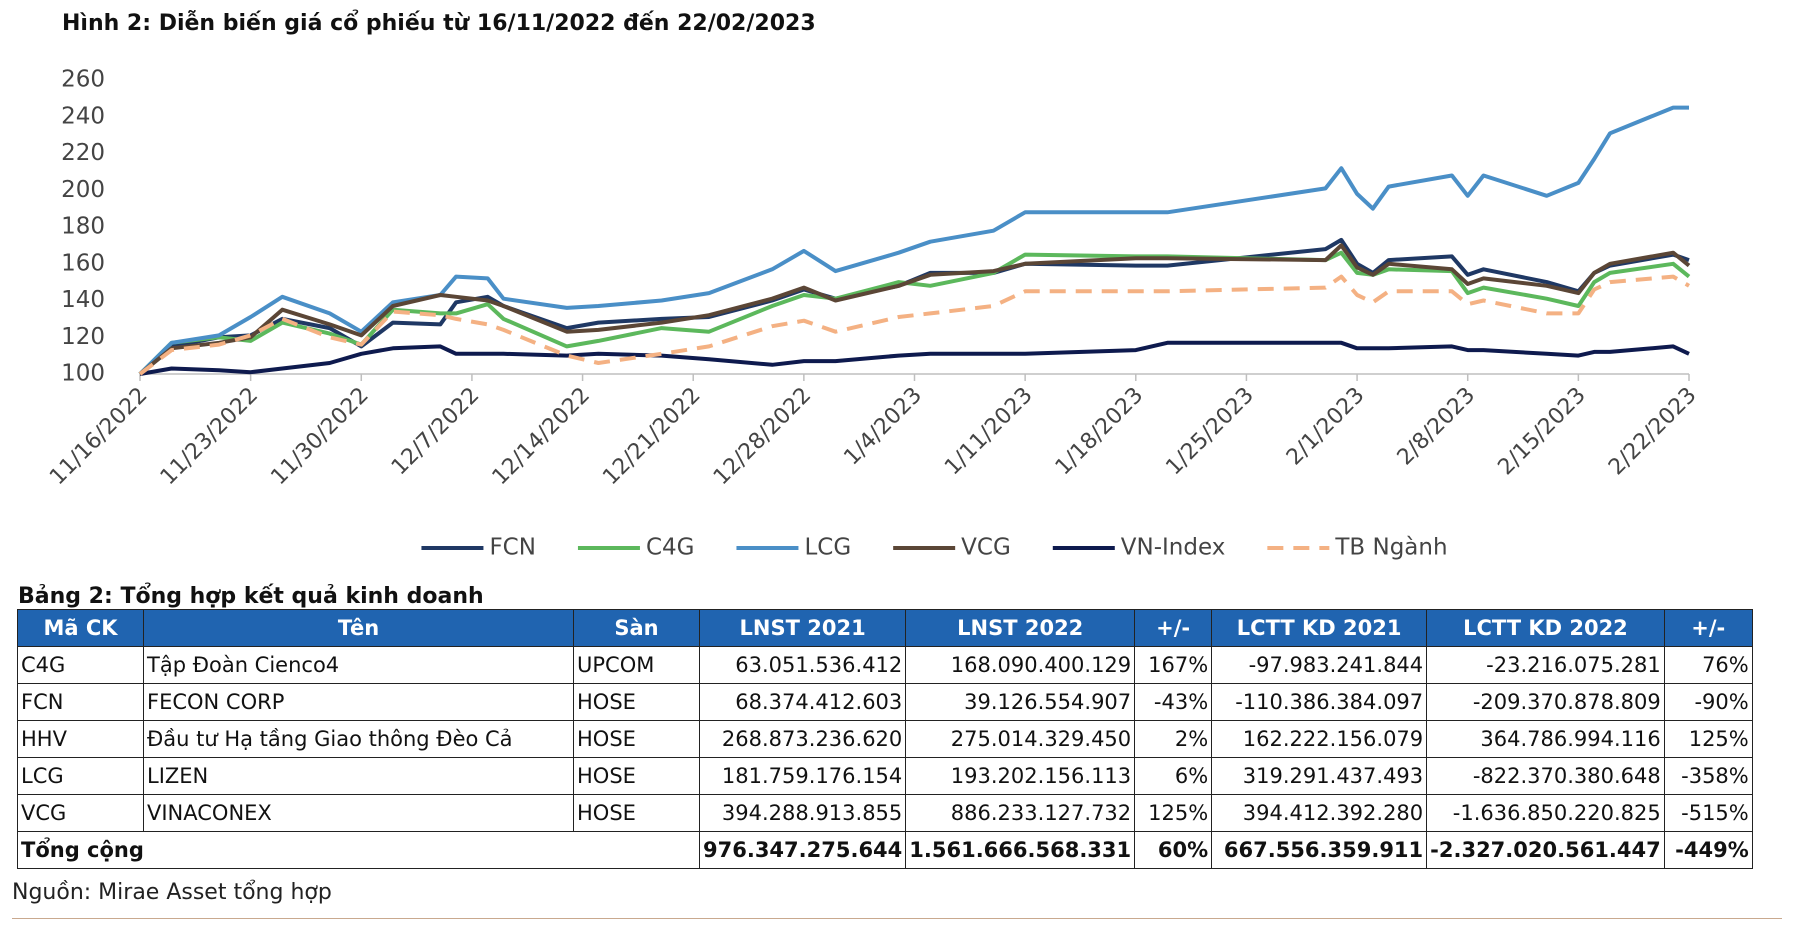 The height and width of the screenshot is (934, 1802). I want to click on total-label: Tổng cộng, so click(358, 850).